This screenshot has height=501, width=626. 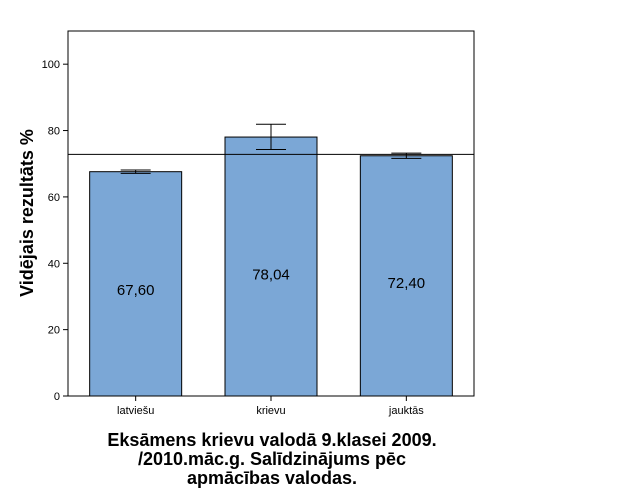 I want to click on y-tick-label: 100, so click(x=51, y=65).